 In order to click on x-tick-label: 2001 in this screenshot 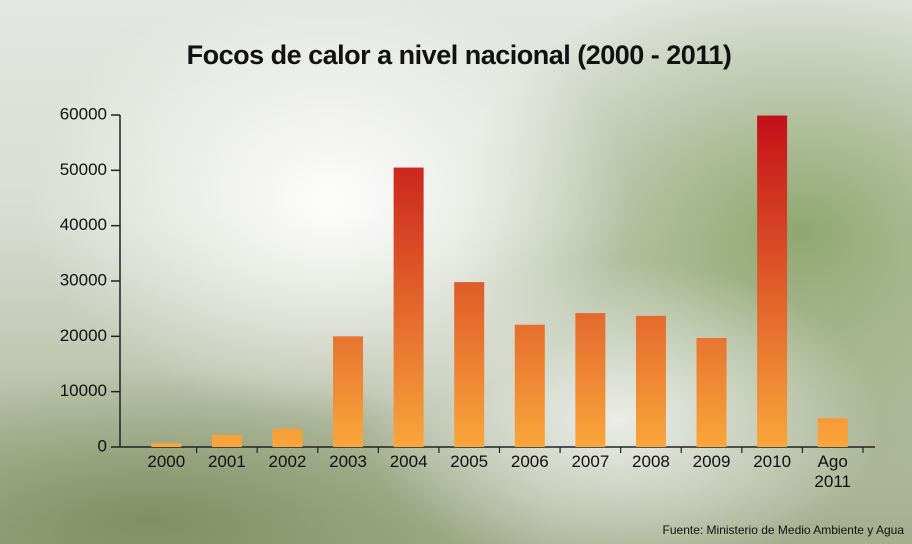, I will do `click(226, 461)`.